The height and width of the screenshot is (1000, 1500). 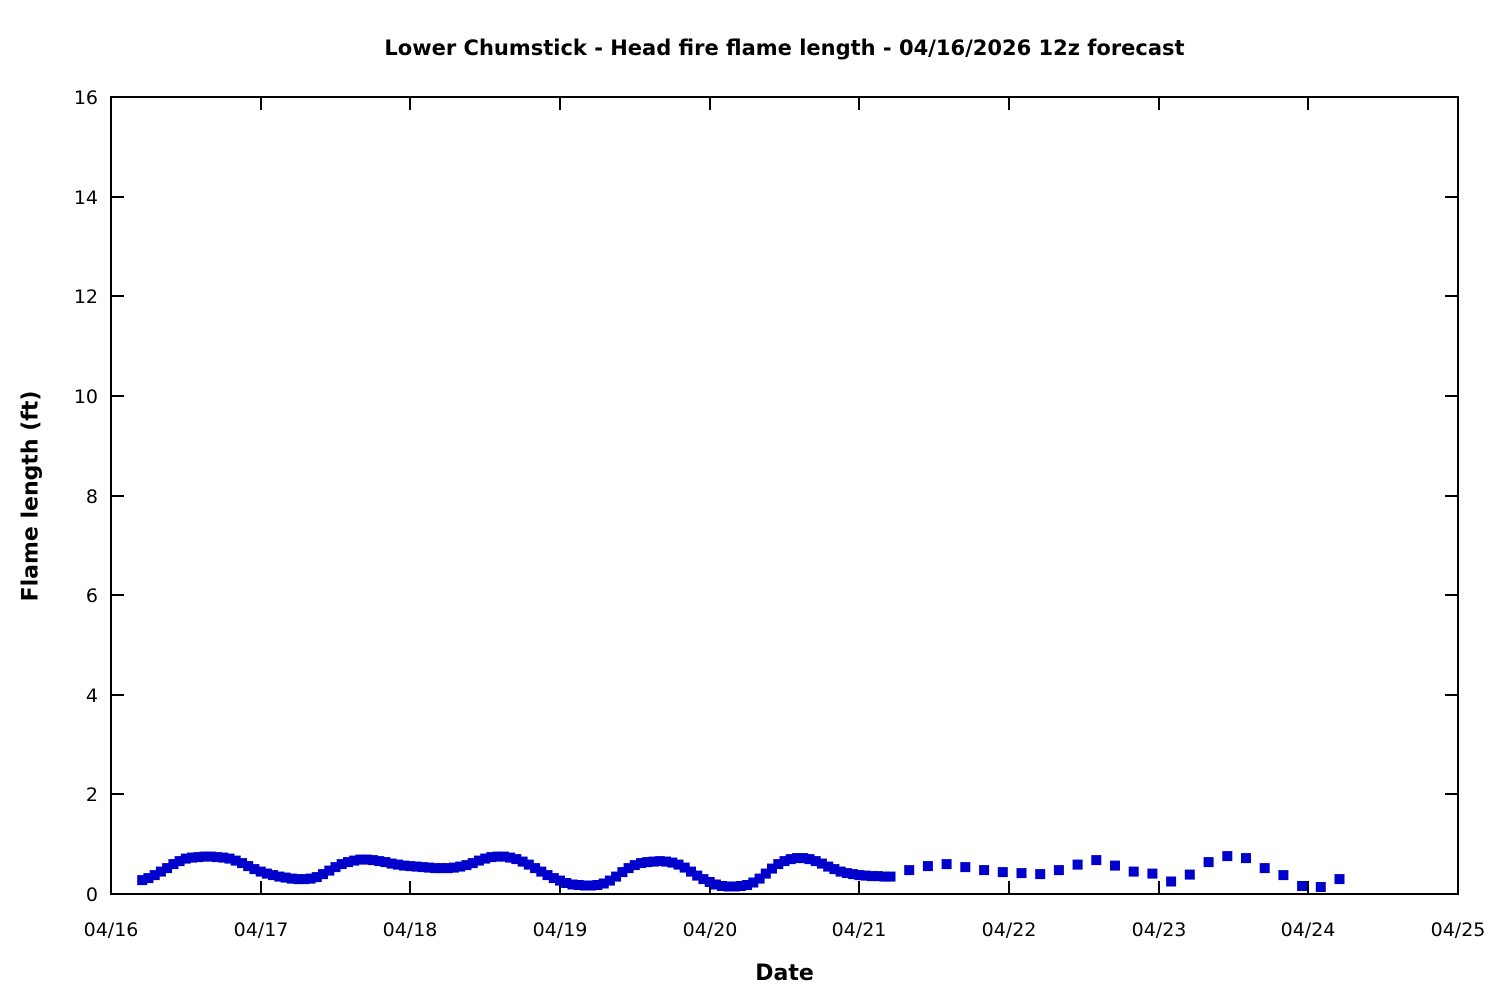 I want to click on y-tick-label: 14, so click(x=86, y=198).